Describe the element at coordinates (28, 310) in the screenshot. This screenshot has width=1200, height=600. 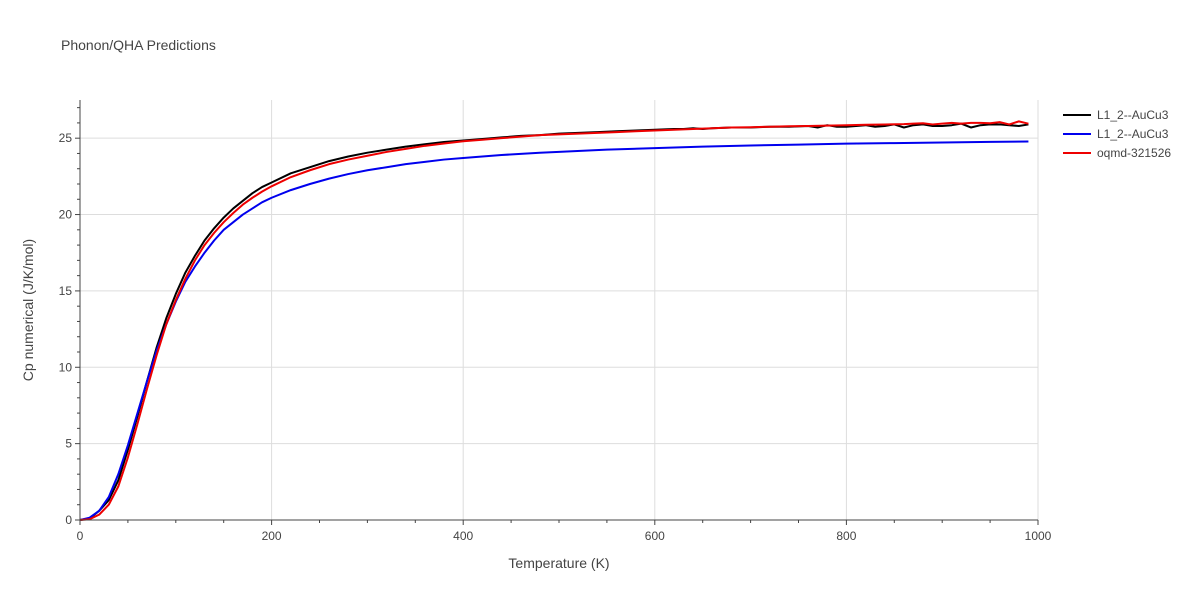
I see `y-axis-title: Cp numerical (J/K/mol)` at that location.